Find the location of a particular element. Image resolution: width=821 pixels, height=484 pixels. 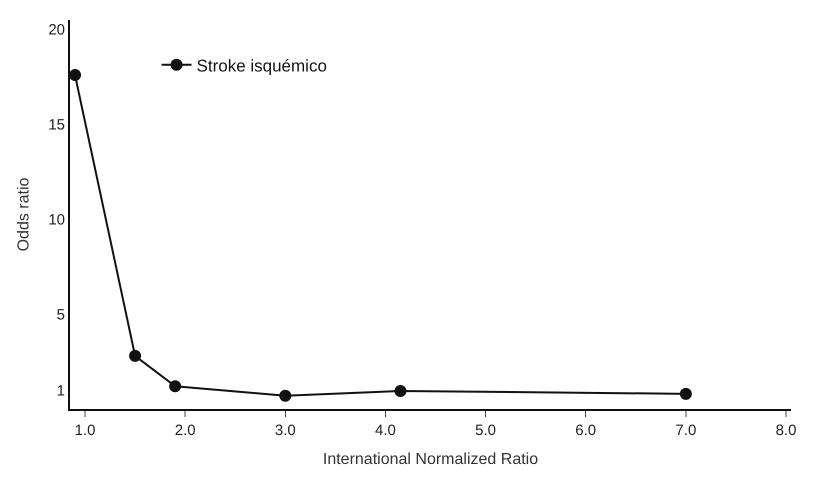

x-tick-label: 7.0 is located at coordinates (685, 430).